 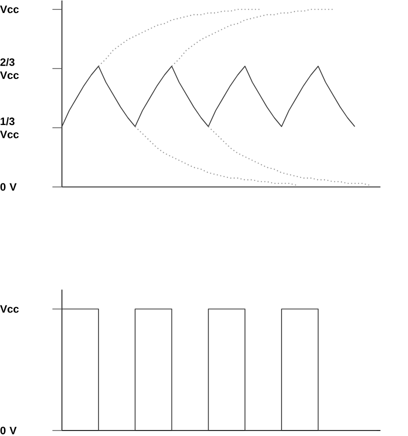 What do you see at coordinates (9, 69) in the screenshot?
I see `text: 2/3 Vcc` at bounding box center [9, 69].